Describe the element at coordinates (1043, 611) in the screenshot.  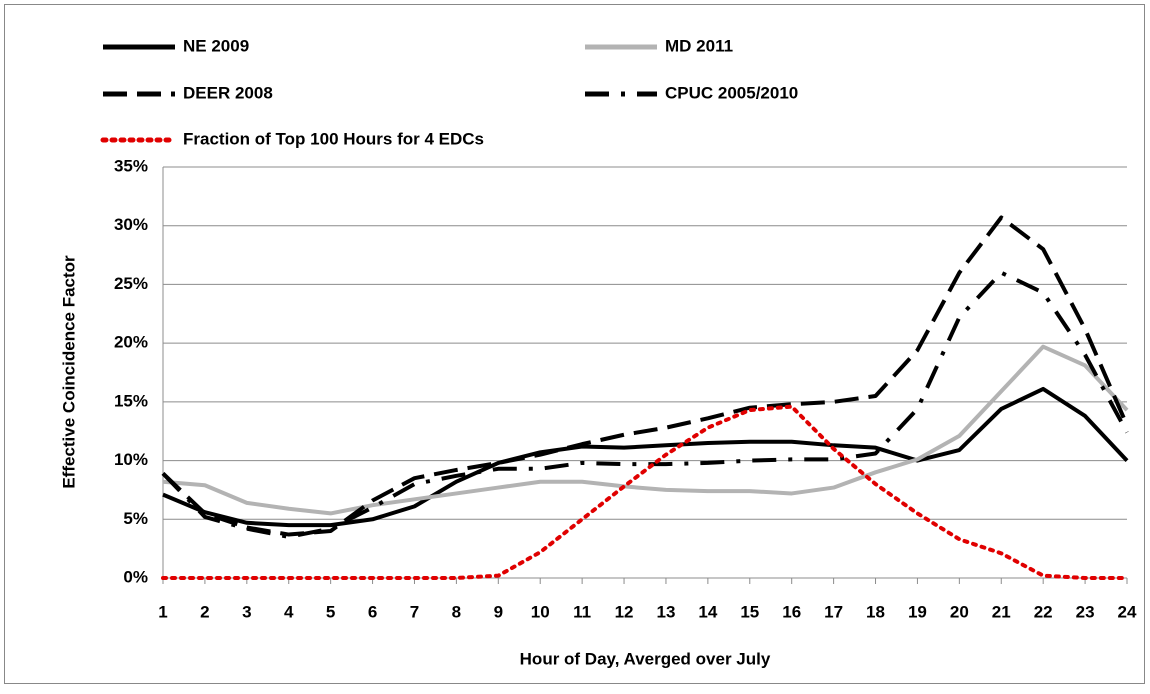
I see `x-tick-label: 22` at that location.